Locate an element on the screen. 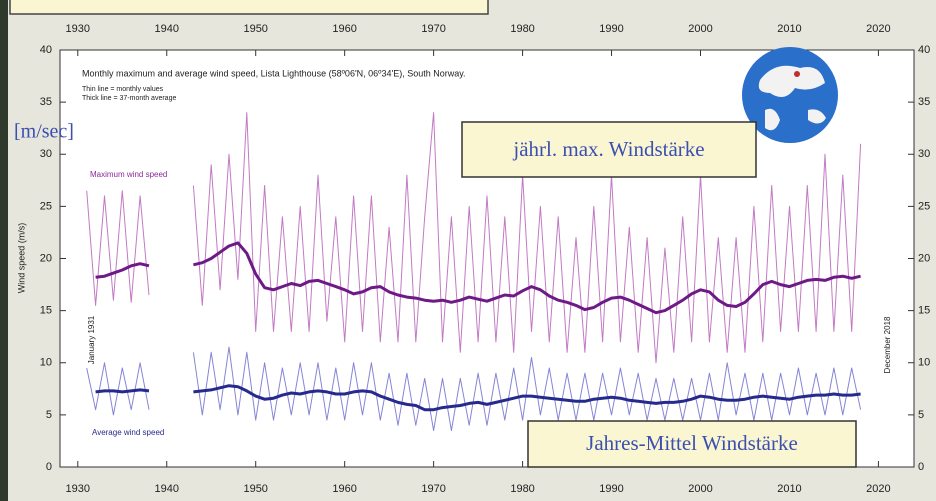 The image size is (936, 501). globe-land is located at coordinates (792, 98).